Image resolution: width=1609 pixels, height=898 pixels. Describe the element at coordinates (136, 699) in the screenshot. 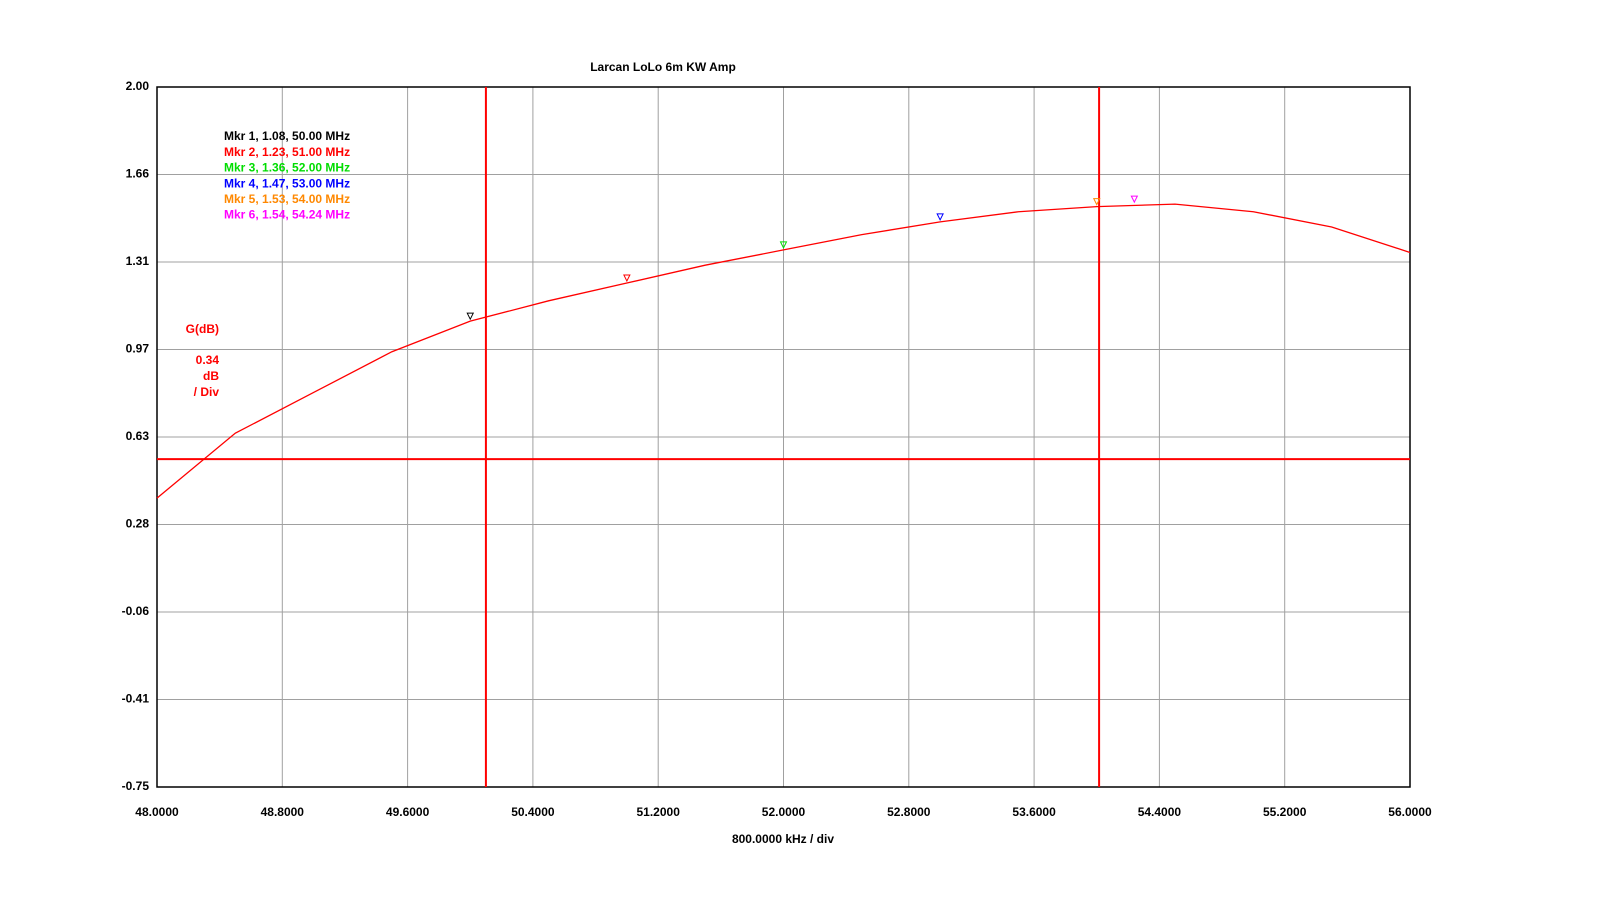

I see `y-tick-label: -0.41` at that location.